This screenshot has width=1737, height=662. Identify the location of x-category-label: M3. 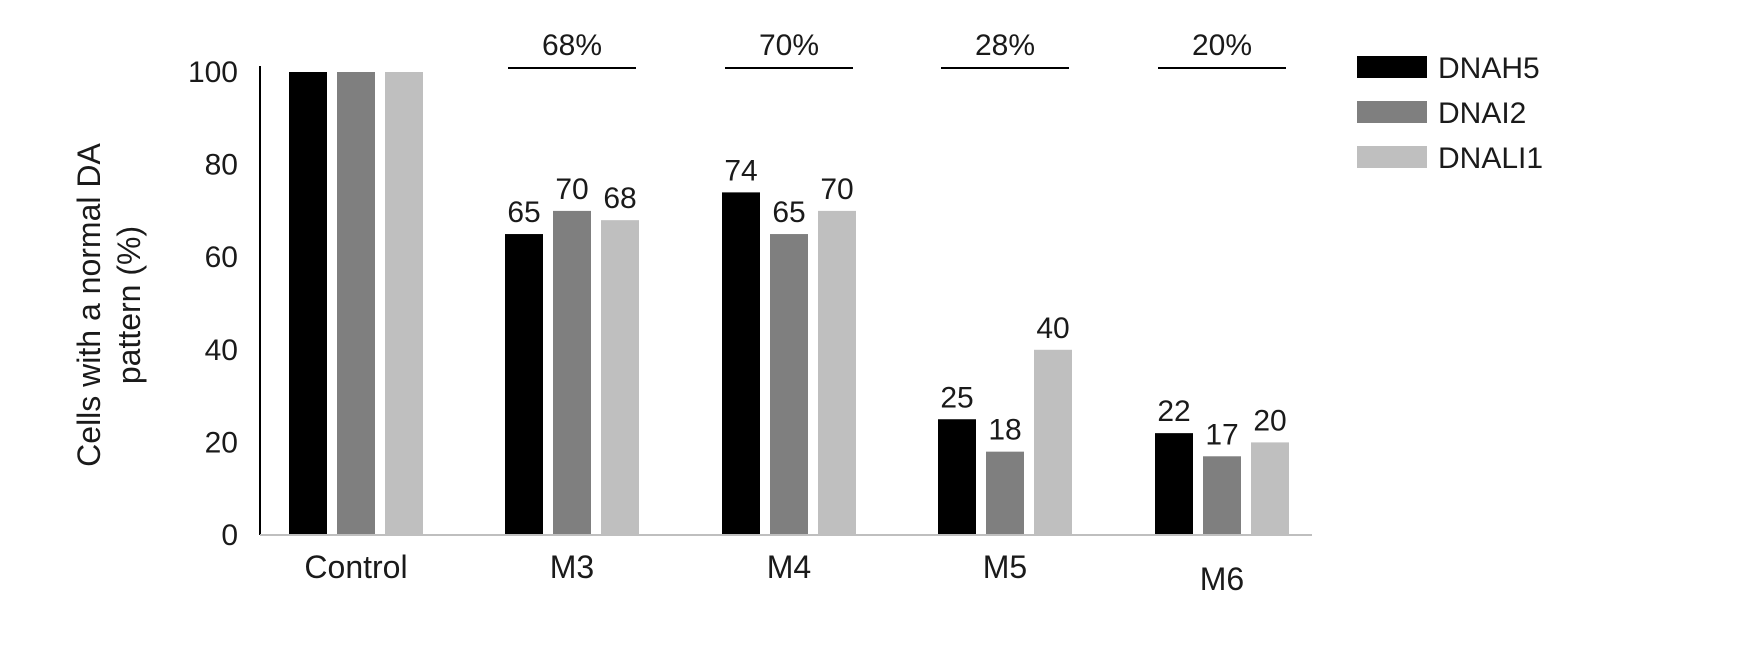
(572, 567).